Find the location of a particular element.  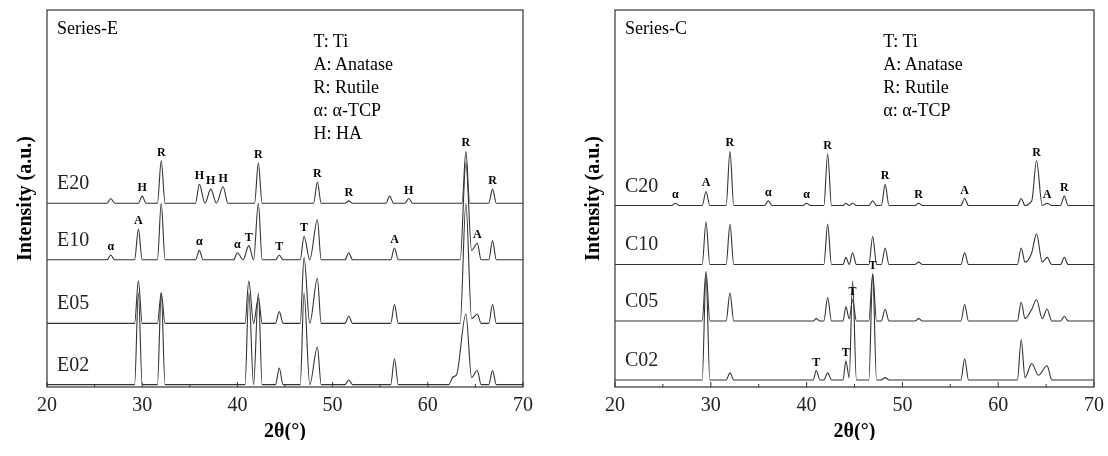

series-label: C05 is located at coordinates (642, 300).